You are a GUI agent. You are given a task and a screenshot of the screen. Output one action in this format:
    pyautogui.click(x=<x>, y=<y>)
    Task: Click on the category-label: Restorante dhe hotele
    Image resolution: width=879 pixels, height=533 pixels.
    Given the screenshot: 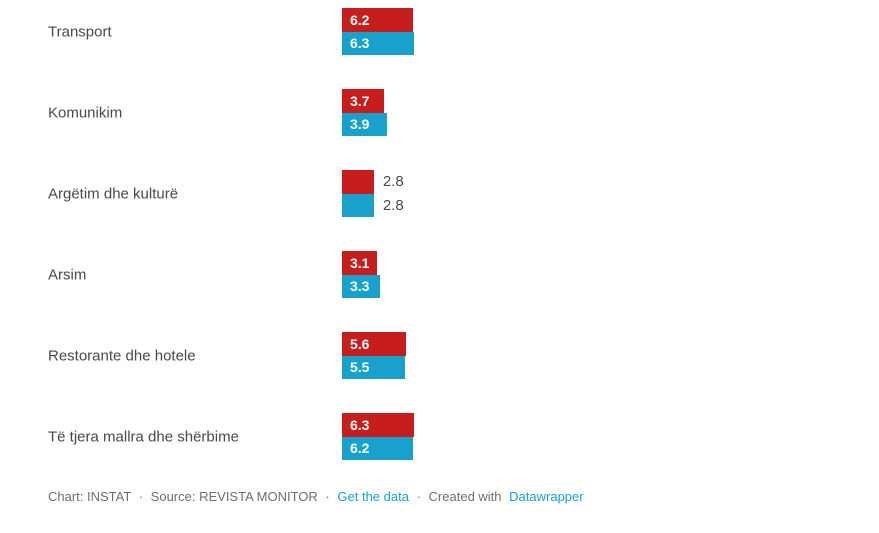 What is the action you would take?
    pyautogui.click(x=122, y=355)
    